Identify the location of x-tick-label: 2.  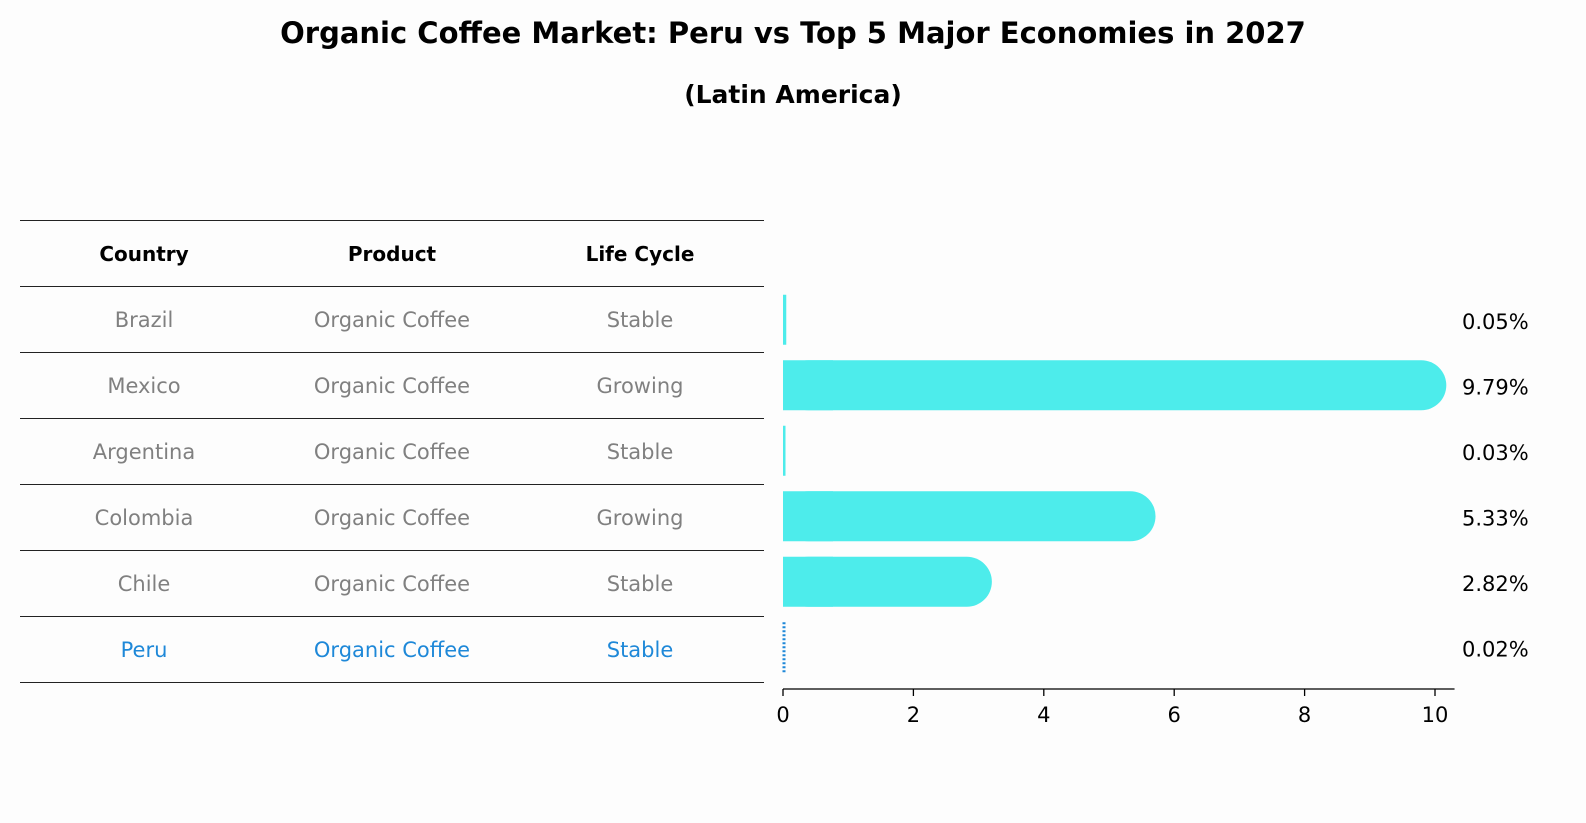
(913, 715).